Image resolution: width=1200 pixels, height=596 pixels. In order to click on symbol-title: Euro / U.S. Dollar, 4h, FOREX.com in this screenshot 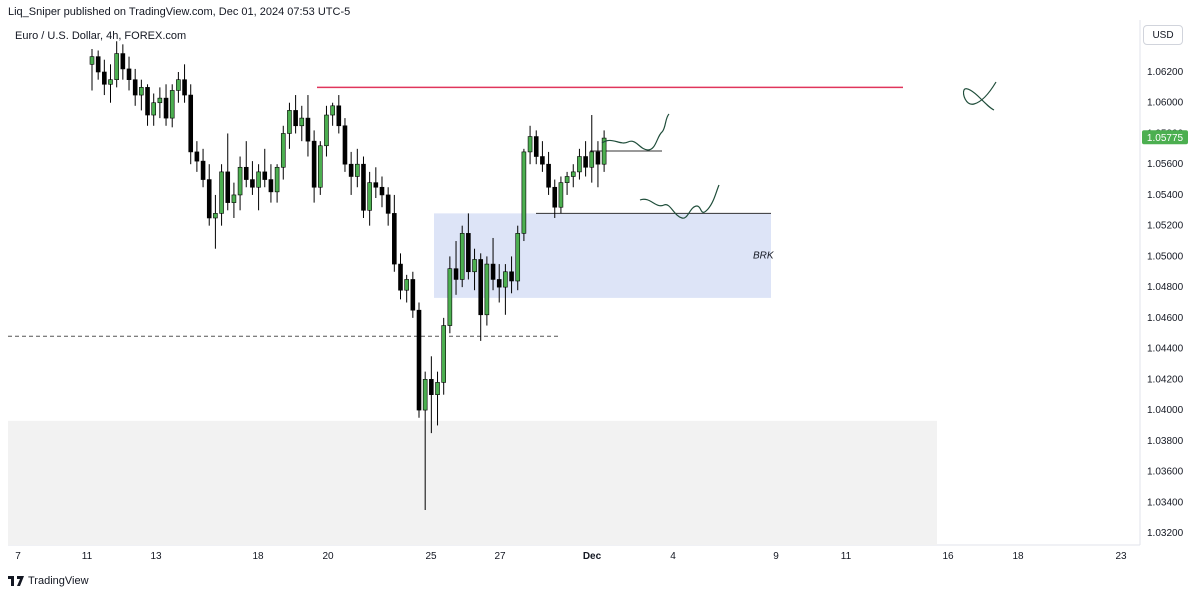, I will do `click(101, 36)`.